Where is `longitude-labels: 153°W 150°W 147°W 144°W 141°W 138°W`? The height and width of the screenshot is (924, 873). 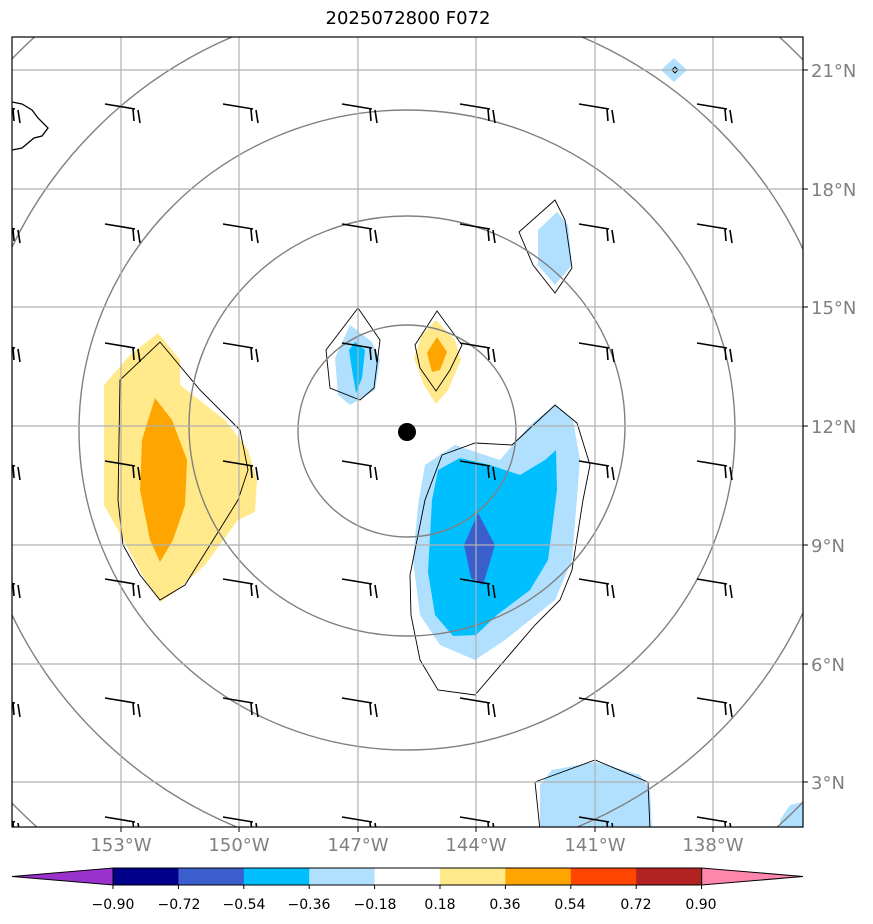
longitude-labels: 153°W 150°W 147°W 144°W 141°W 138°W is located at coordinates (416, 845).